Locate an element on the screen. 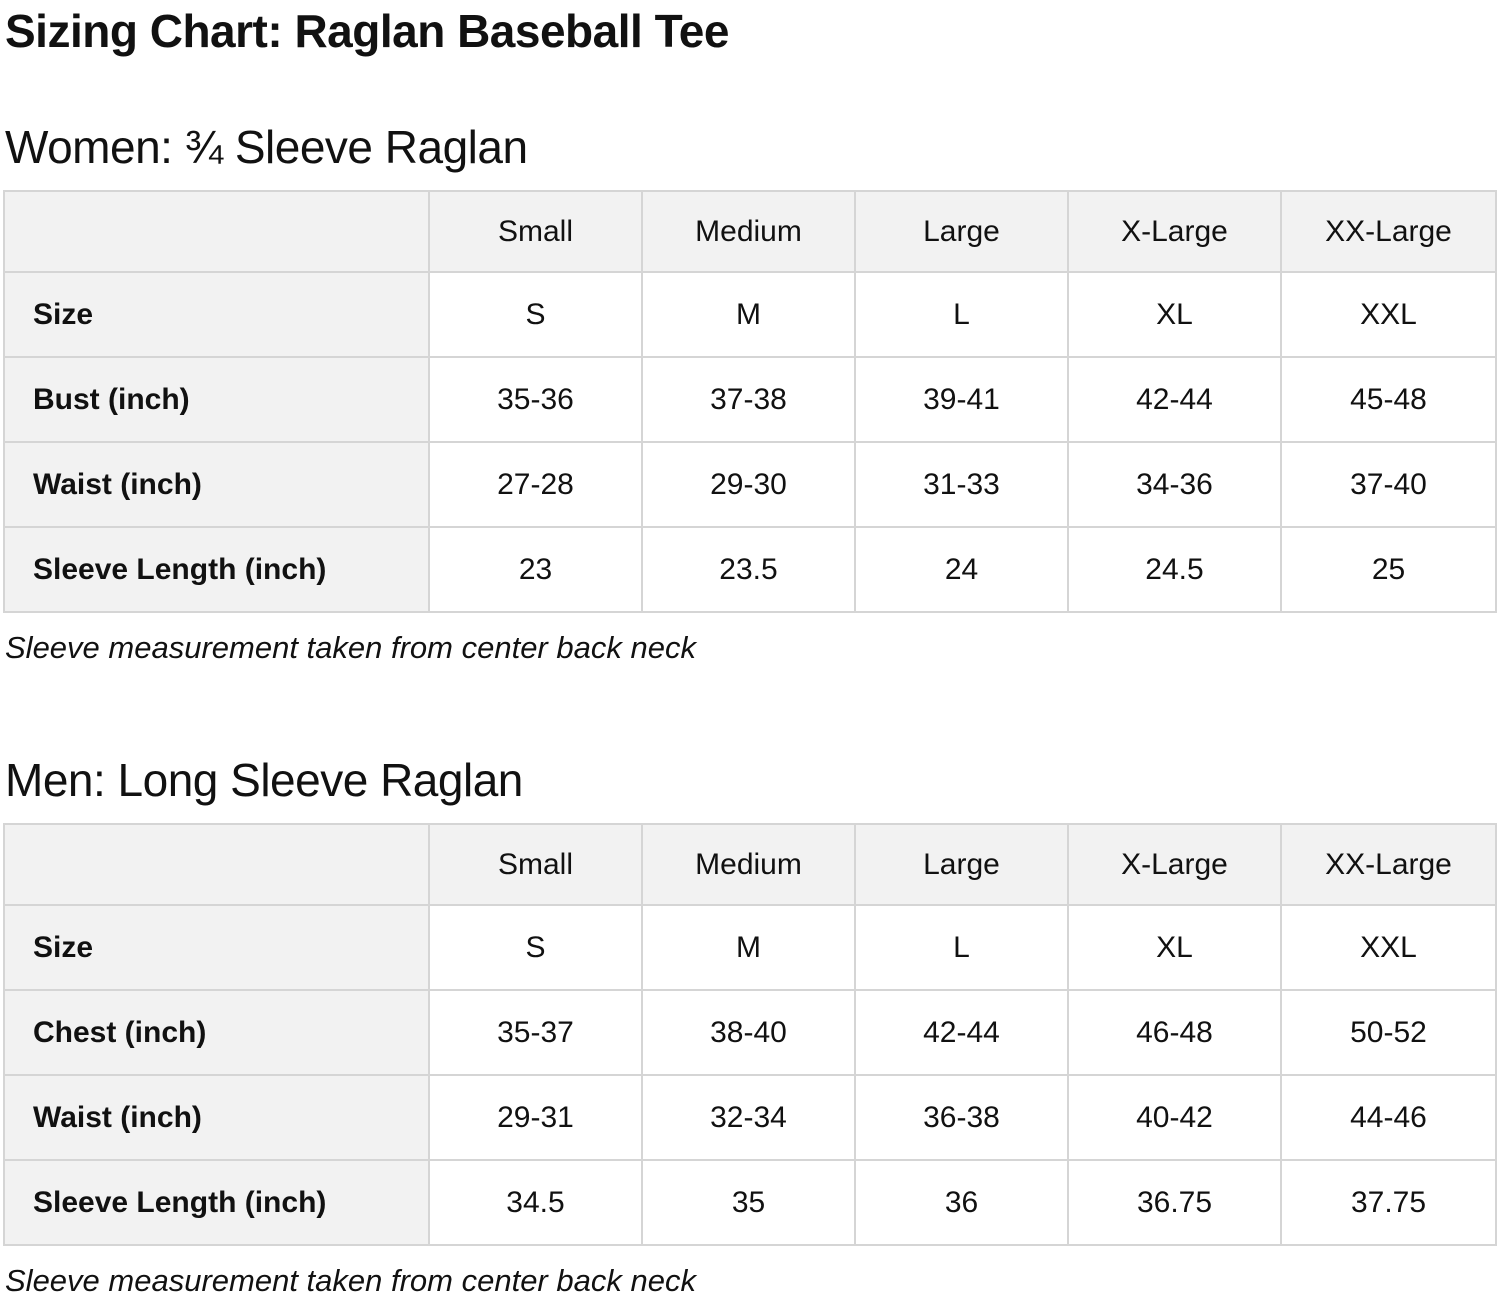 The height and width of the screenshot is (1315, 1500). value-cell: 36-38 is located at coordinates (961, 1117).